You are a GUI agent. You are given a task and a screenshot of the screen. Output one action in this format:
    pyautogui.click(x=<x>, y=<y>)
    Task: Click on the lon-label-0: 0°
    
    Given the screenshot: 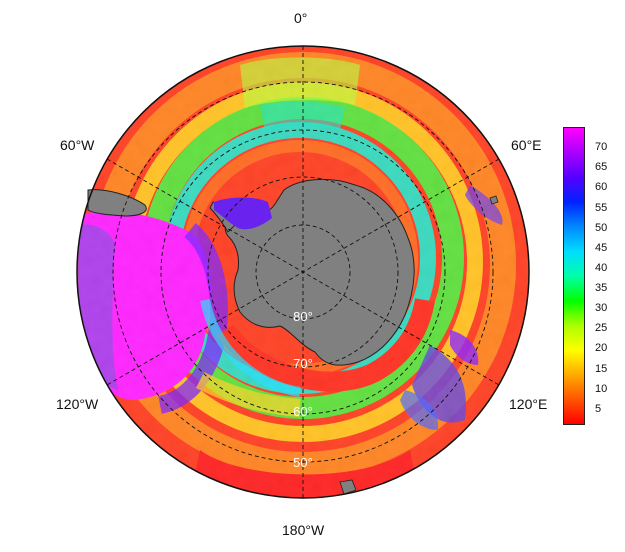 What is the action you would take?
    pyautogui.click(x=301, y=18)
    